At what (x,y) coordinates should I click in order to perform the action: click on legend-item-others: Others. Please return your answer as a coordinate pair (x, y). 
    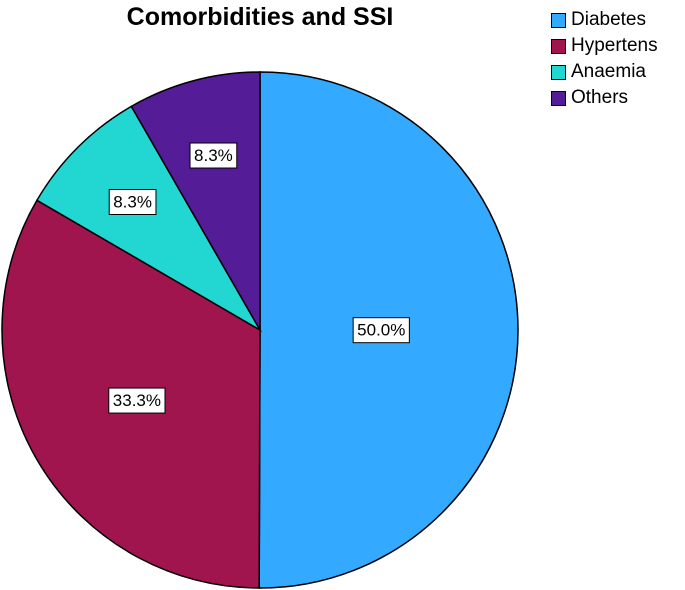
    Looking at the image, I should click on (604, 98).